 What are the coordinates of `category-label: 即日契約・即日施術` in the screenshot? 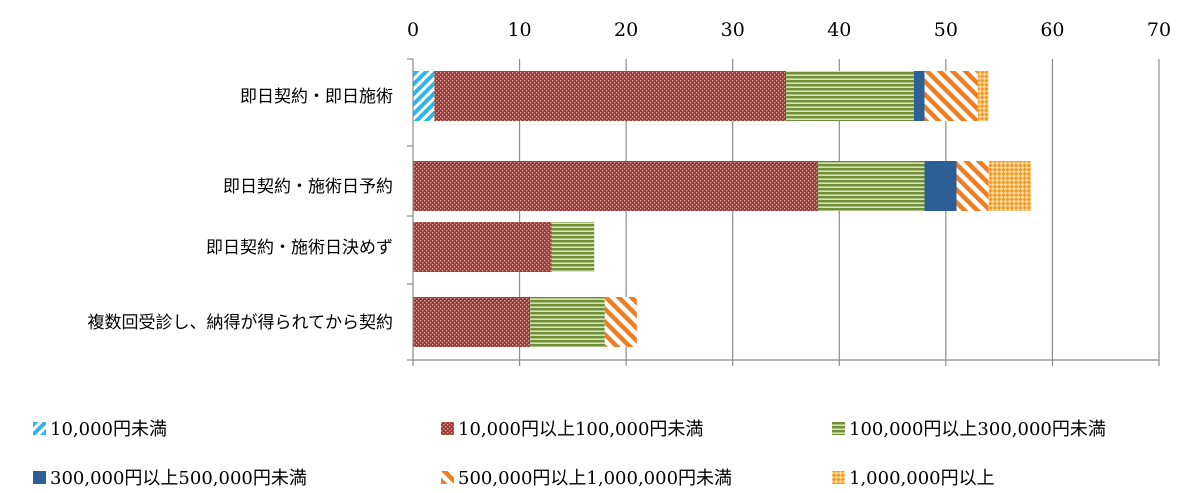 It's located at (316, 97).